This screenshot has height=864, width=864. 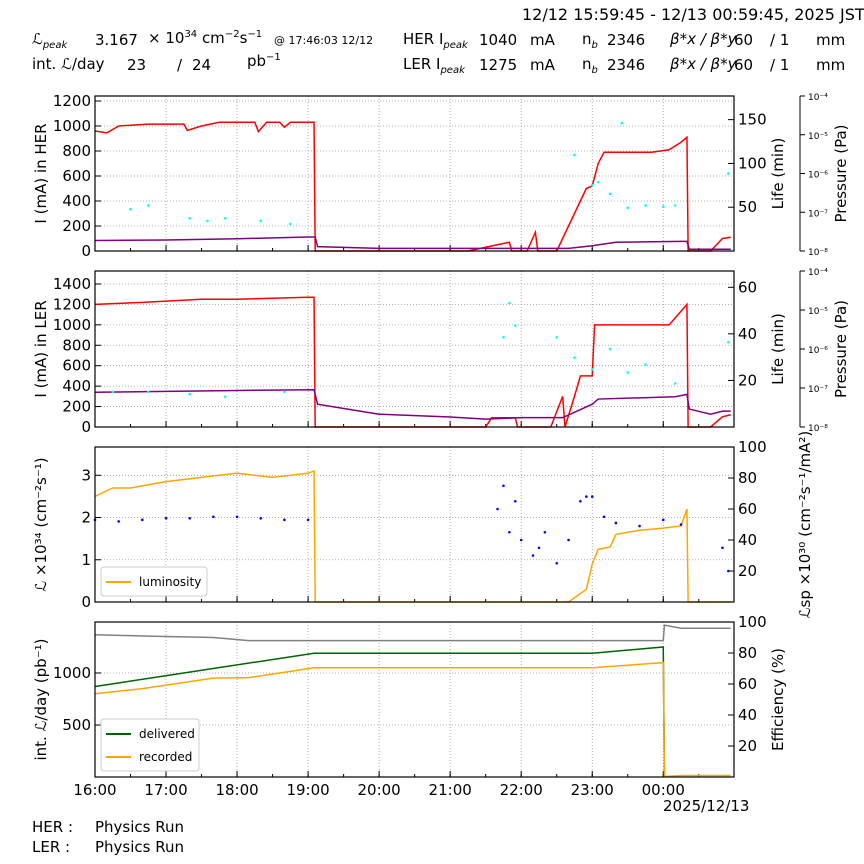 I want to click on y2-tick-label: 80, so click(x=747, y=653).